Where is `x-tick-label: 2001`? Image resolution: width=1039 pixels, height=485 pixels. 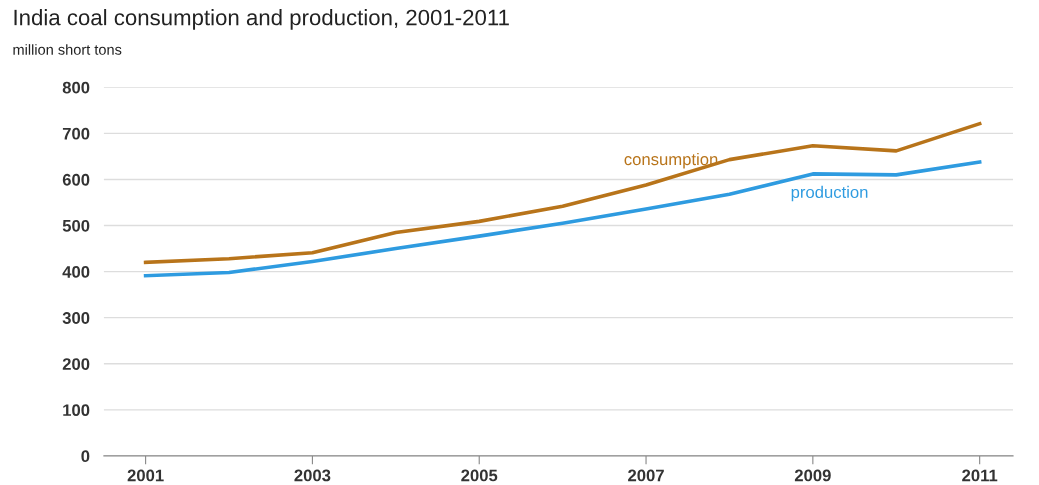 x-tick-label: 2001 is located at coordinates (145, 475).